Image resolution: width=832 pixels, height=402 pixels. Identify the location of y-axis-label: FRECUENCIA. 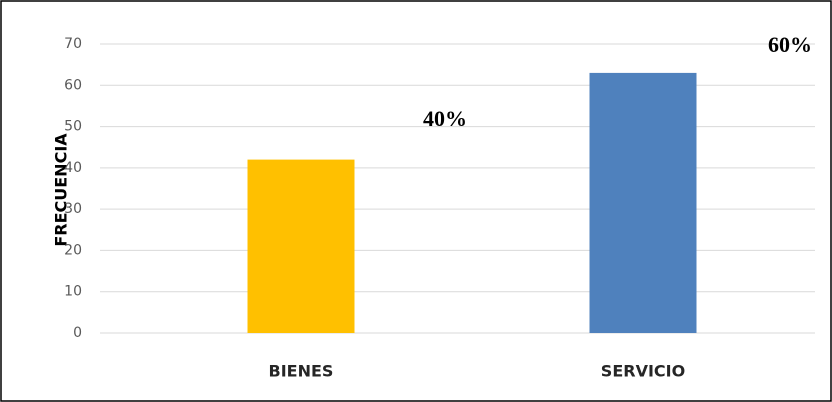
(61, 190).